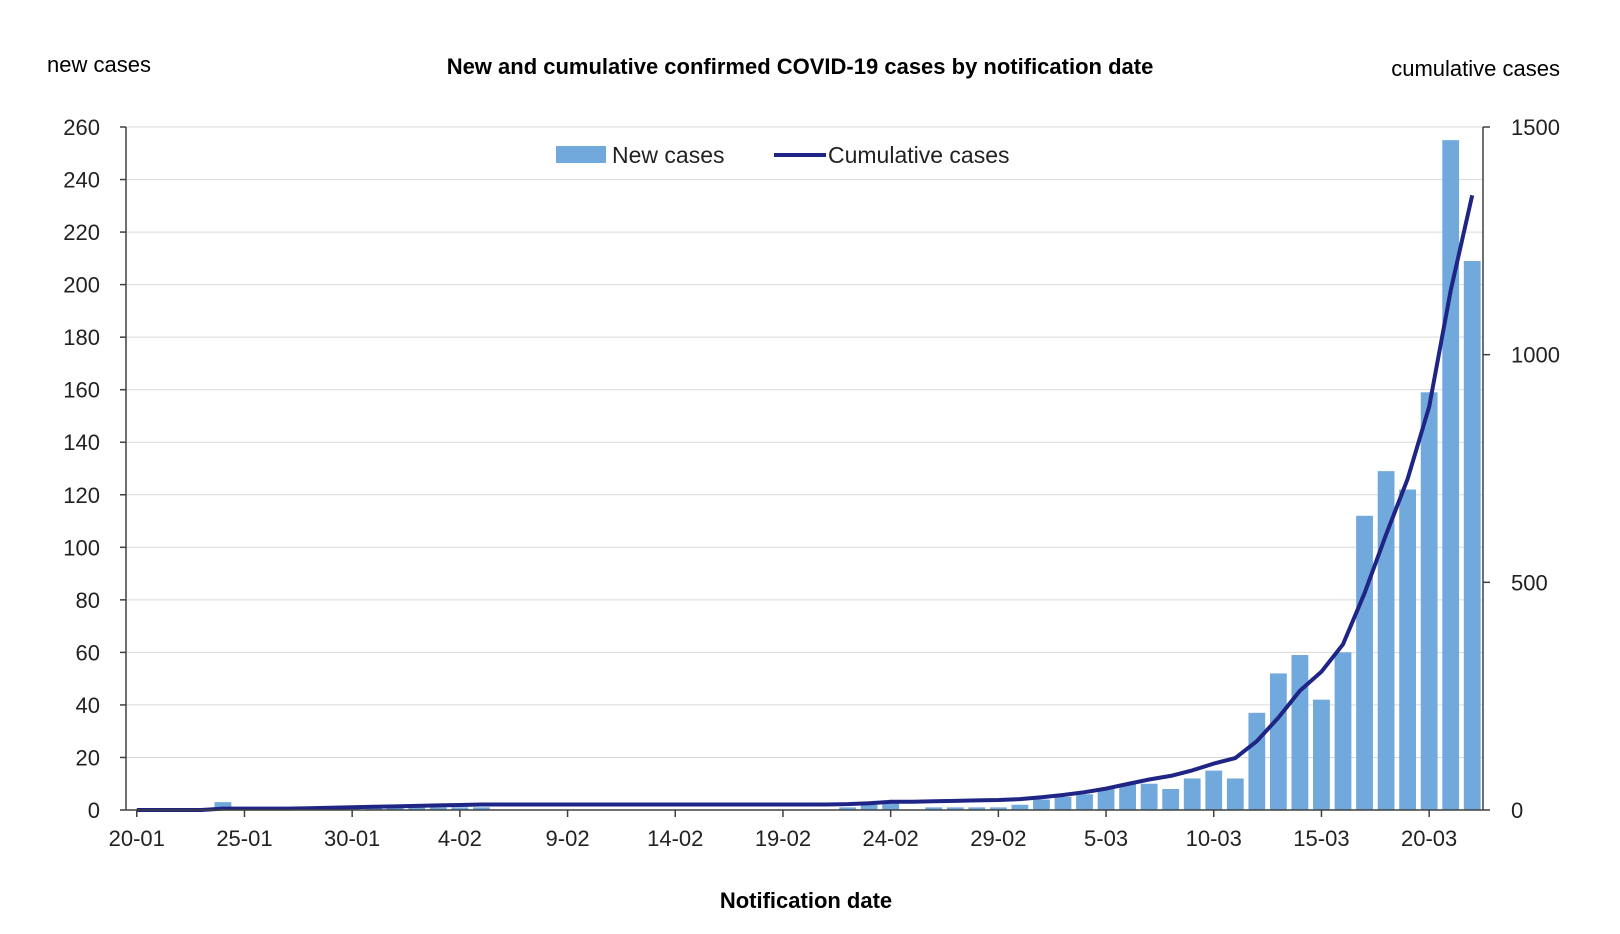 This screenshot has height=934, width=1620. Describe the element at coordinates (783, 838) in the screenshot. I see `x-tick-label: 19-02` at that location.